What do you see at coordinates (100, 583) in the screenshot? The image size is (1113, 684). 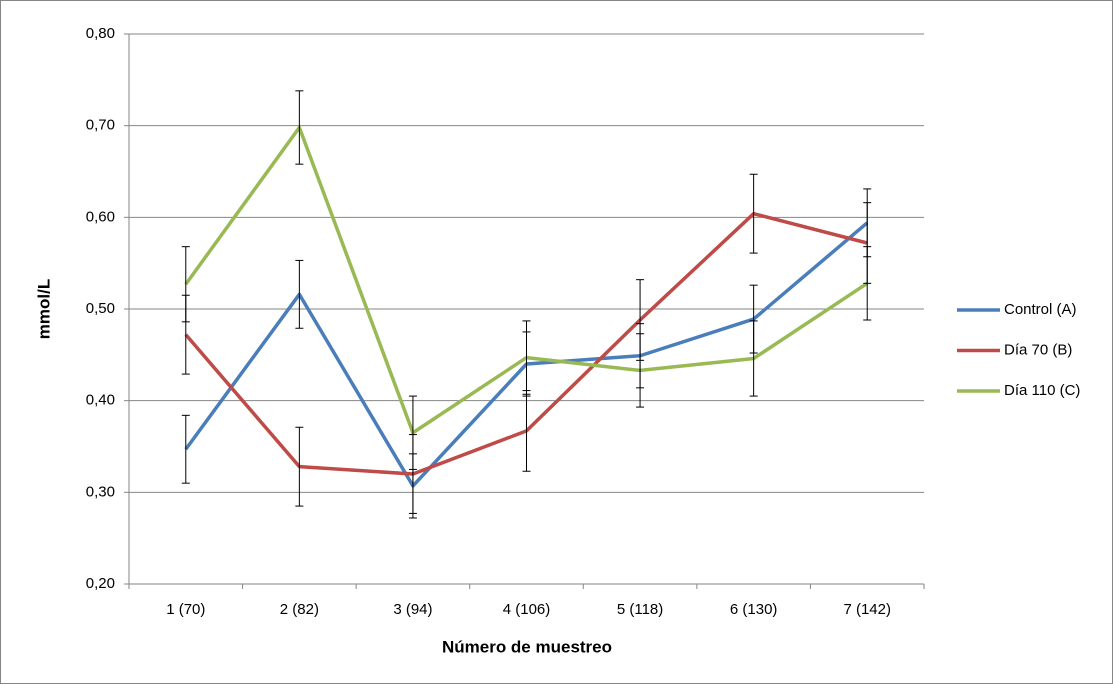 I see `y-tick-label: 0,20` at bounding box center [100, 583].